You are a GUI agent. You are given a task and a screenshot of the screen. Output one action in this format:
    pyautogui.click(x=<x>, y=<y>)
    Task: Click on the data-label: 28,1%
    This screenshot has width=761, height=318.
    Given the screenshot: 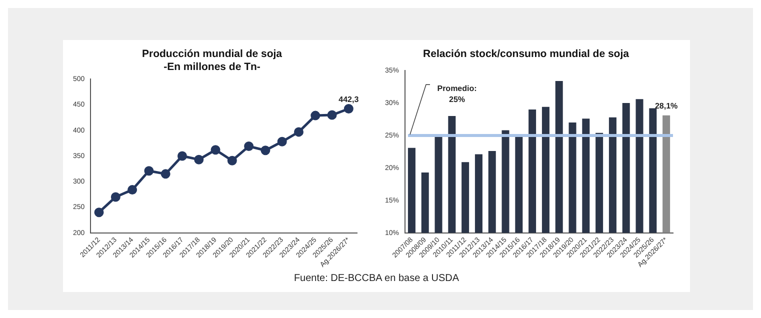 What is the action you would take?
    pyautogui.click(x=666, y=106)
    